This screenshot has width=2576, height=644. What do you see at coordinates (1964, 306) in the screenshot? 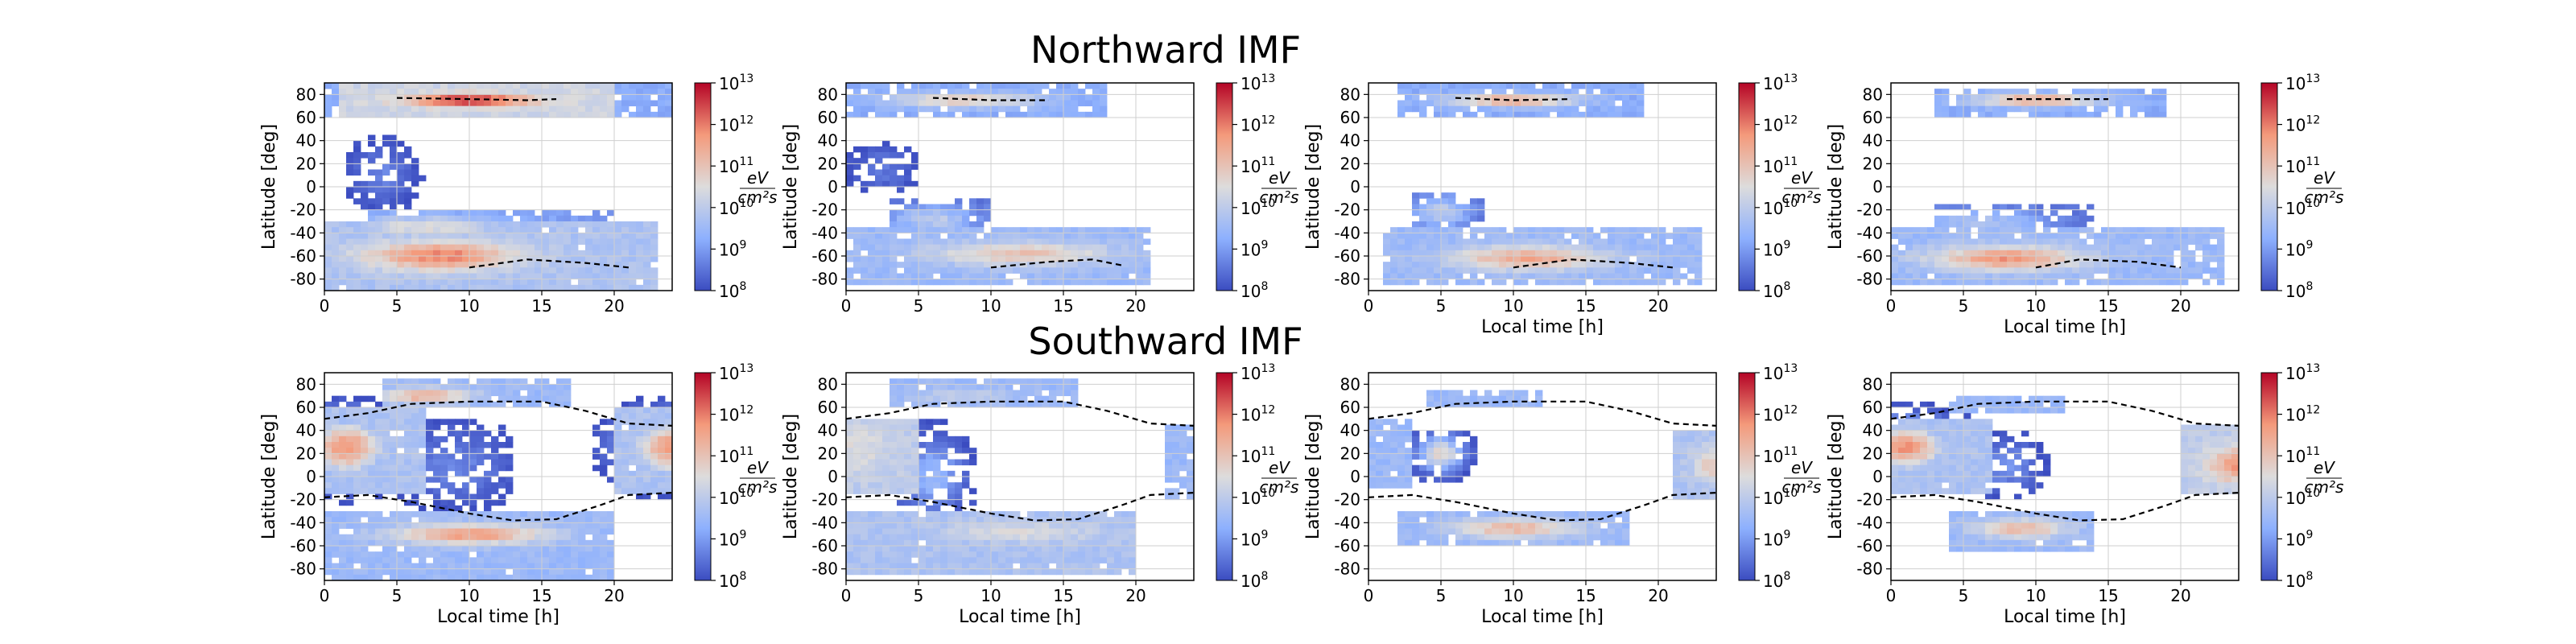
I see `x-tick-label: 5` at bounding box center [1964, 306].